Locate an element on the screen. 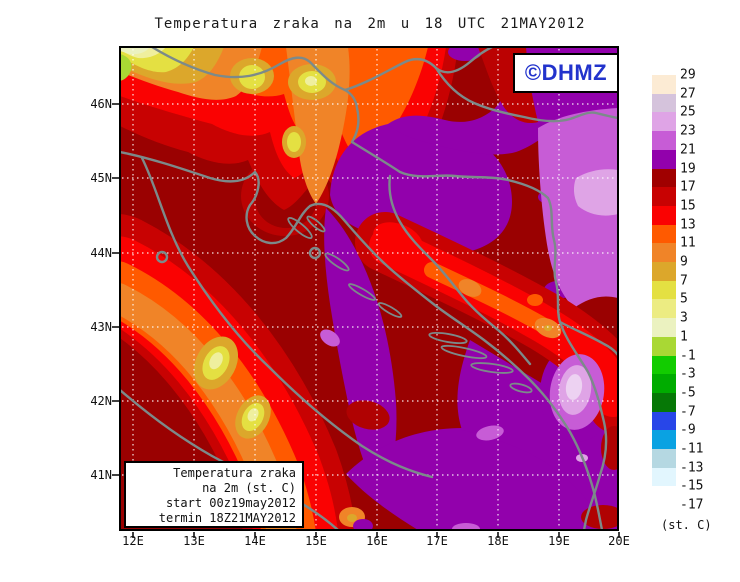 The height and width of the screenshot is (582, 740). legend-label-23: 23 is located at coordinates (688, 131).